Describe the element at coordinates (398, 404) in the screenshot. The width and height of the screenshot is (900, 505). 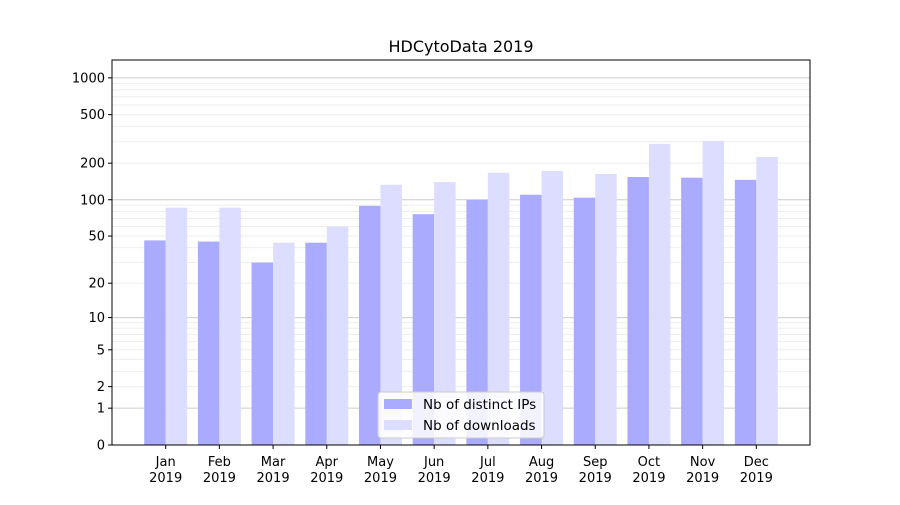
I see `legend-swatch-ips` at that location.